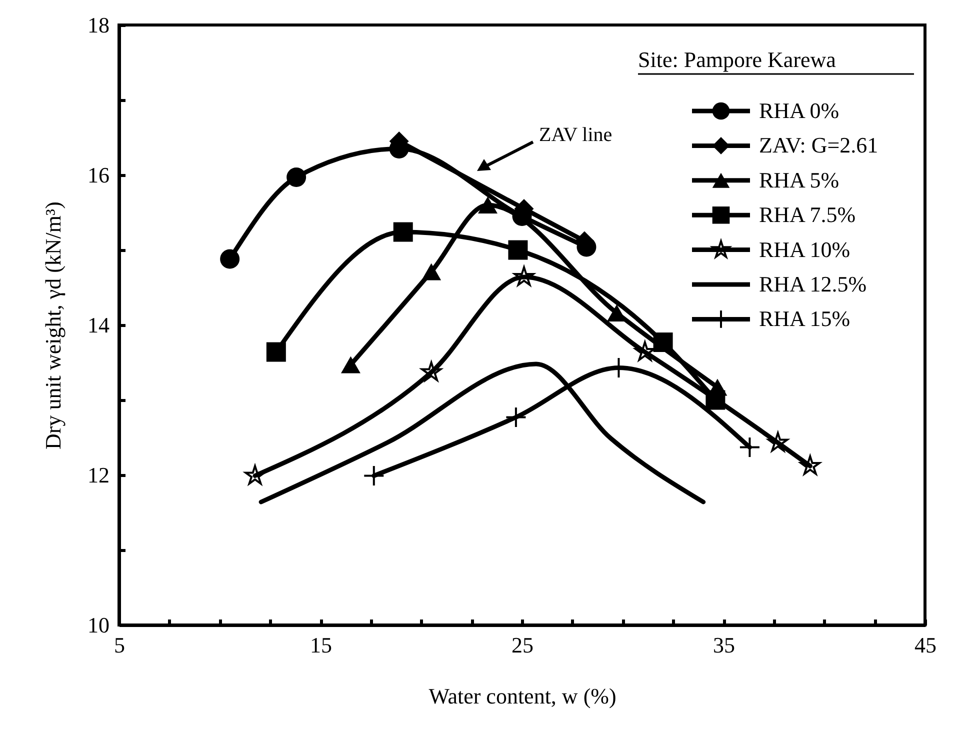 The width and height of the screenshot is (954, 740). I want to click on x-tick-label: 25, so click(523, 645).